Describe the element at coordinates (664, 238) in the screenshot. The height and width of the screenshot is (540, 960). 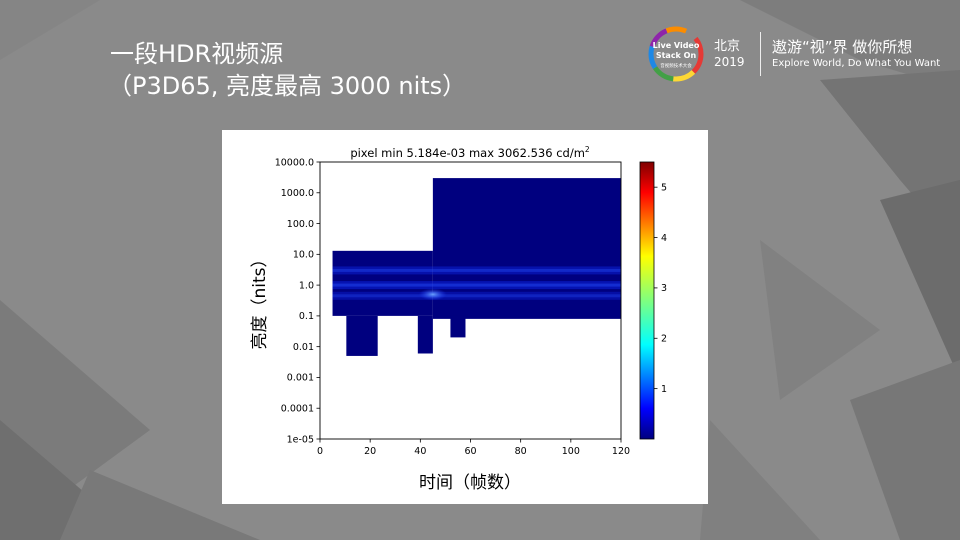
I see `colorbar-tick-label-3: 4` at that location.